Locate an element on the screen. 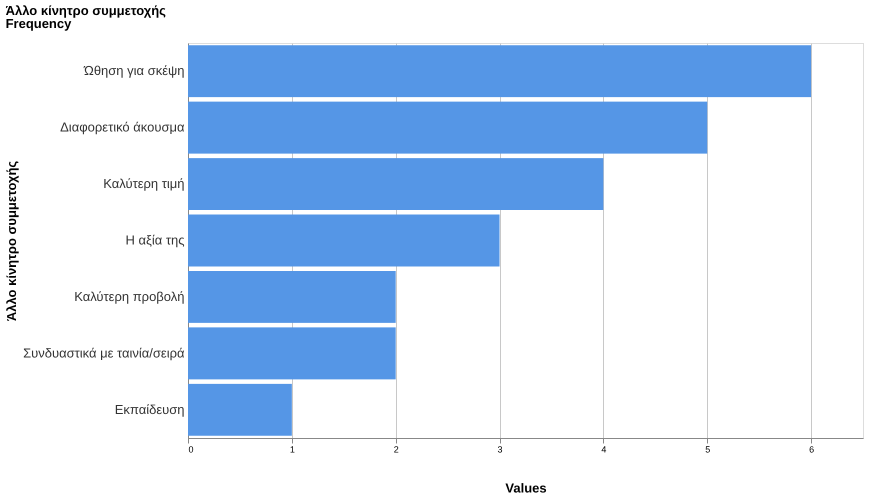  y-tick-label: Διαφορετικό άκουσμα is located at coordinates (122, 127).